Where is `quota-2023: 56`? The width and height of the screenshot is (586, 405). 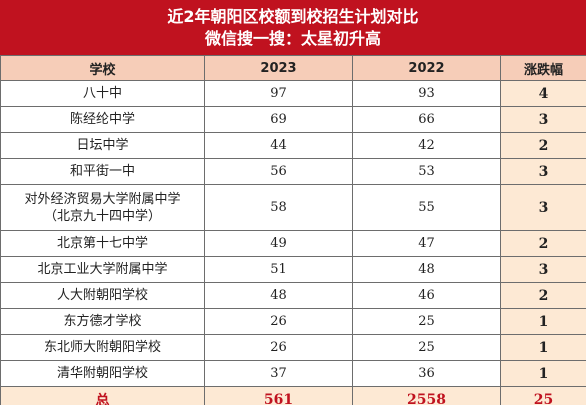 quota-2023: 56 is located at coordinates (278, 171).